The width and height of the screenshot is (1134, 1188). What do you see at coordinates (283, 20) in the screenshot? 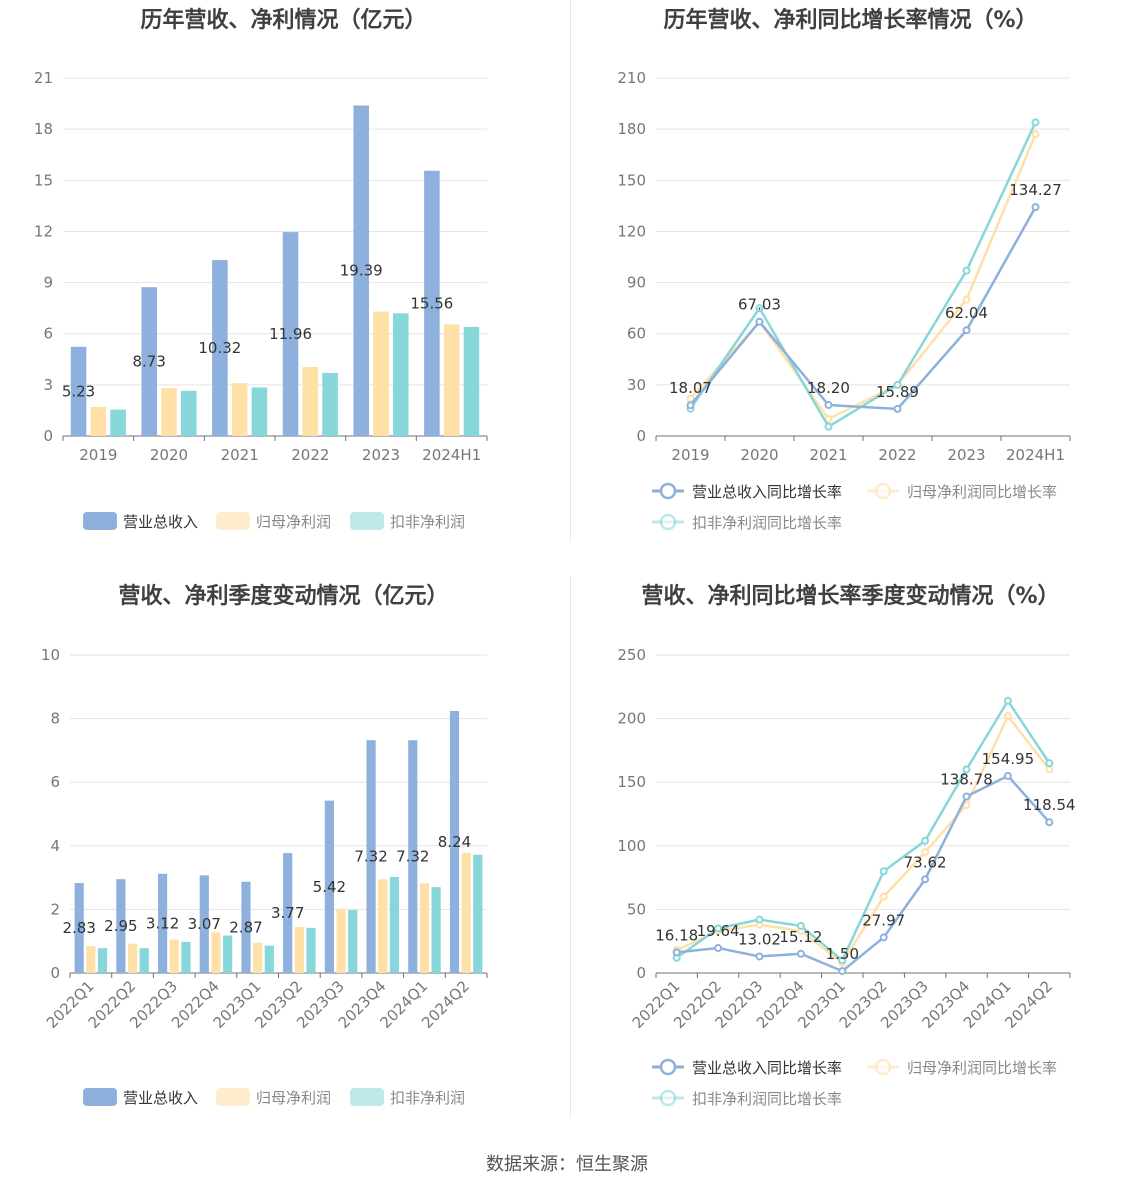
I see `chart-title: 历年营收、净利情况（亿元）` at bounding box center [283, 20].